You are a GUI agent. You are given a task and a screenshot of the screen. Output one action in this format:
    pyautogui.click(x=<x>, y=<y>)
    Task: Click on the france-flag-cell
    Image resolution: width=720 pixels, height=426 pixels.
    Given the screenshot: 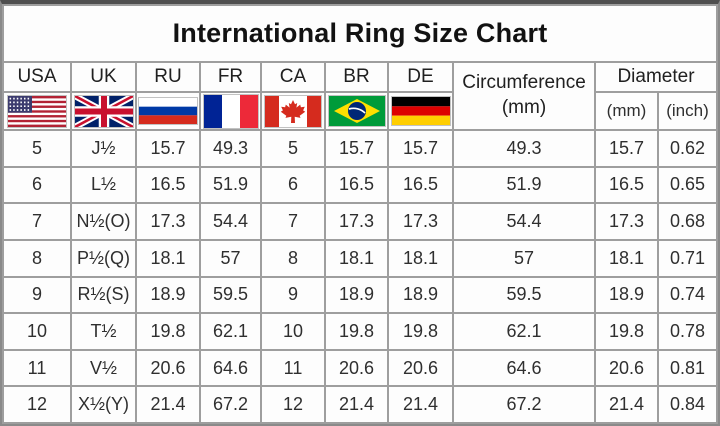 What is the action you would take?
    pyautogui.click(x=230, y=111)
    